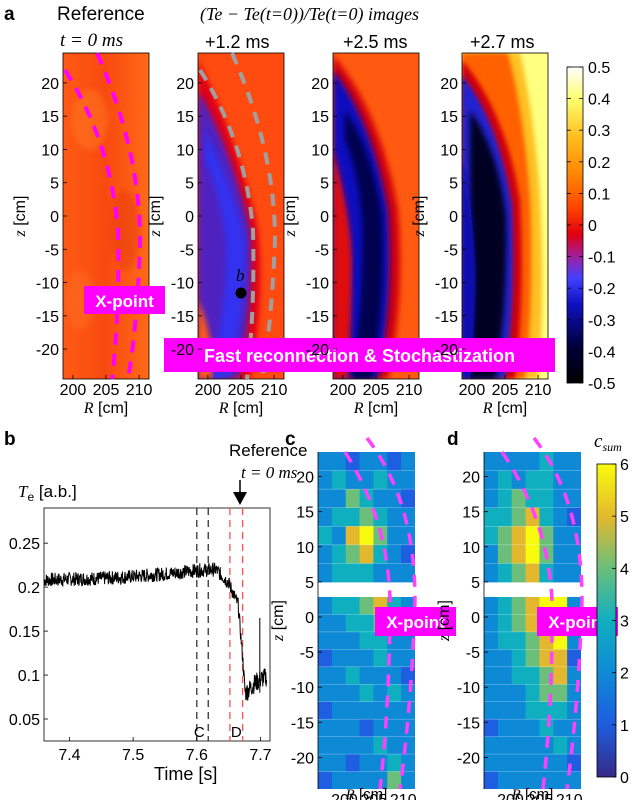 This screenshot has width=640, height=800. Describe the element at coordinates (608, 442) in the screenshot. I see `csum-title: csum` at that location.